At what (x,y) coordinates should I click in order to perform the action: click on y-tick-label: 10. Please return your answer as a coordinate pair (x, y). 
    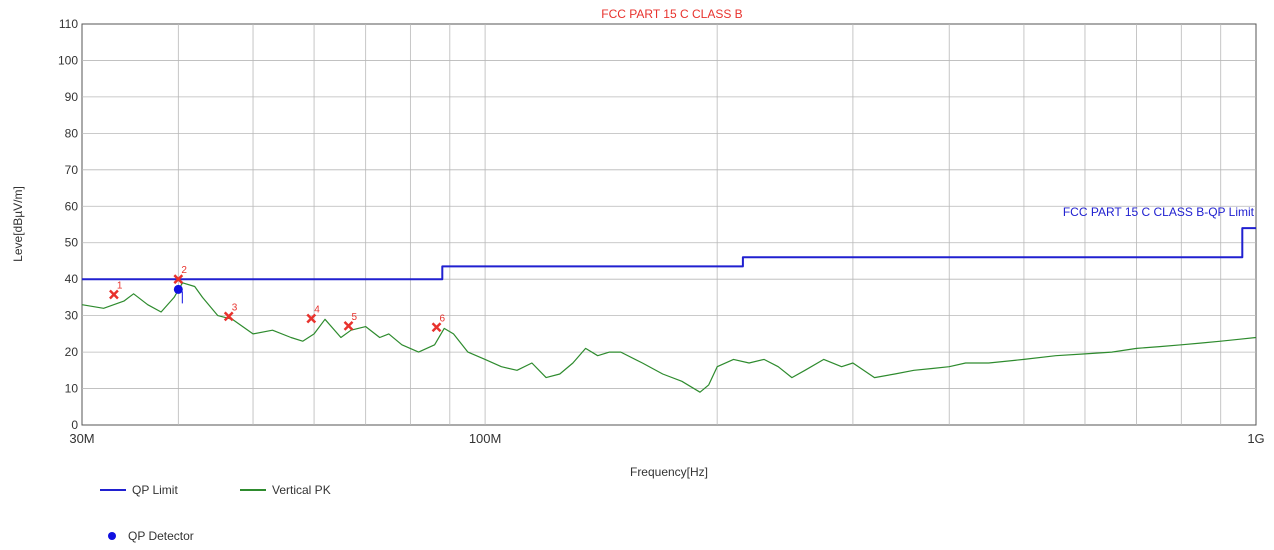
    Looking at the image, I should click on (72, 389).